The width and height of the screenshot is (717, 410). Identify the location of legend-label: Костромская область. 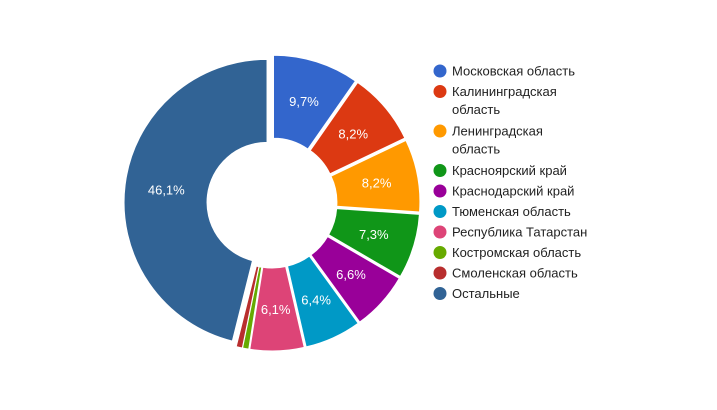
(516, 252).